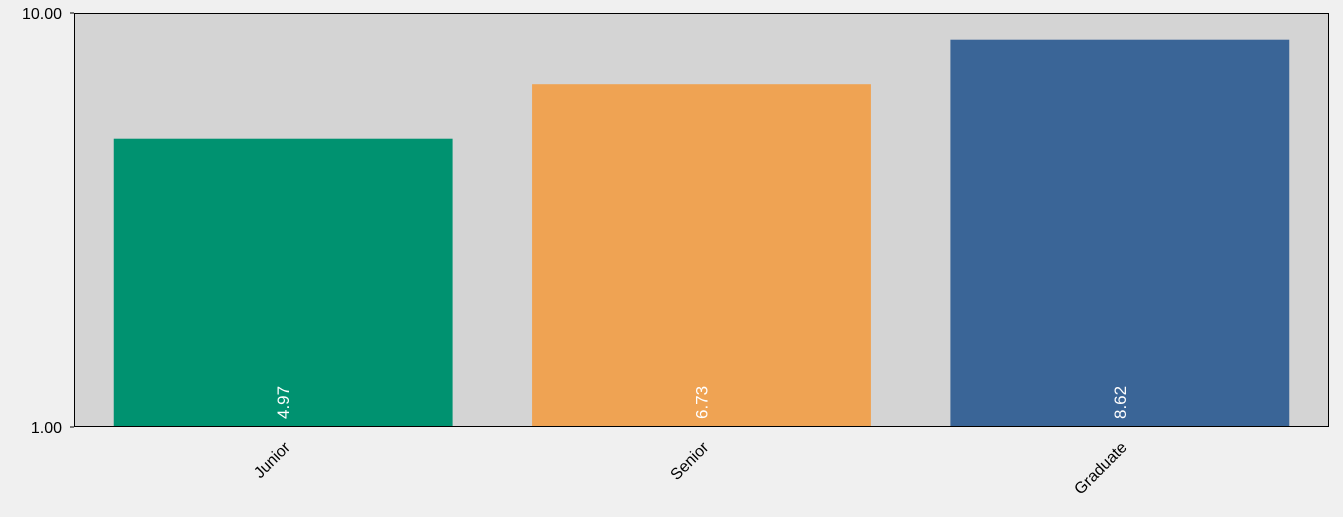  I want to click on x-tick-label-senior: Senior, so click(690, 461).